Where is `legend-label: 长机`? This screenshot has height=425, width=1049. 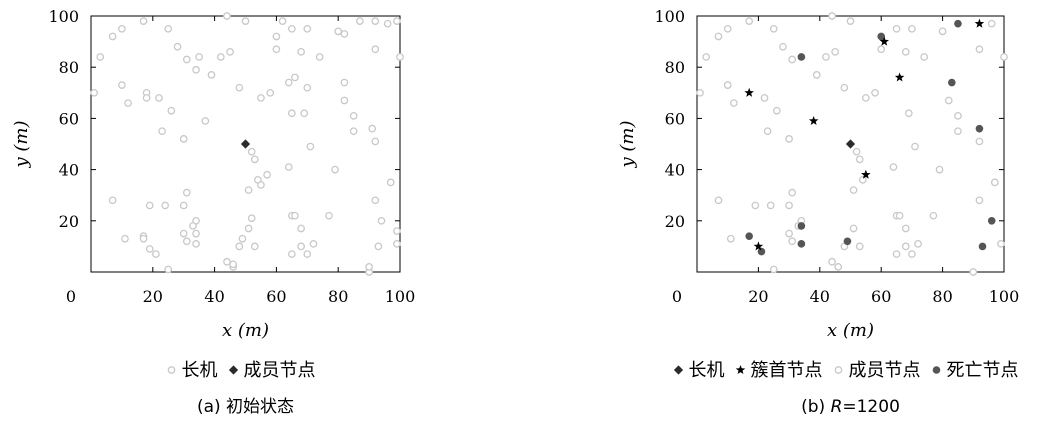
legend-label: 长机 is located at coordinates (200, 370).